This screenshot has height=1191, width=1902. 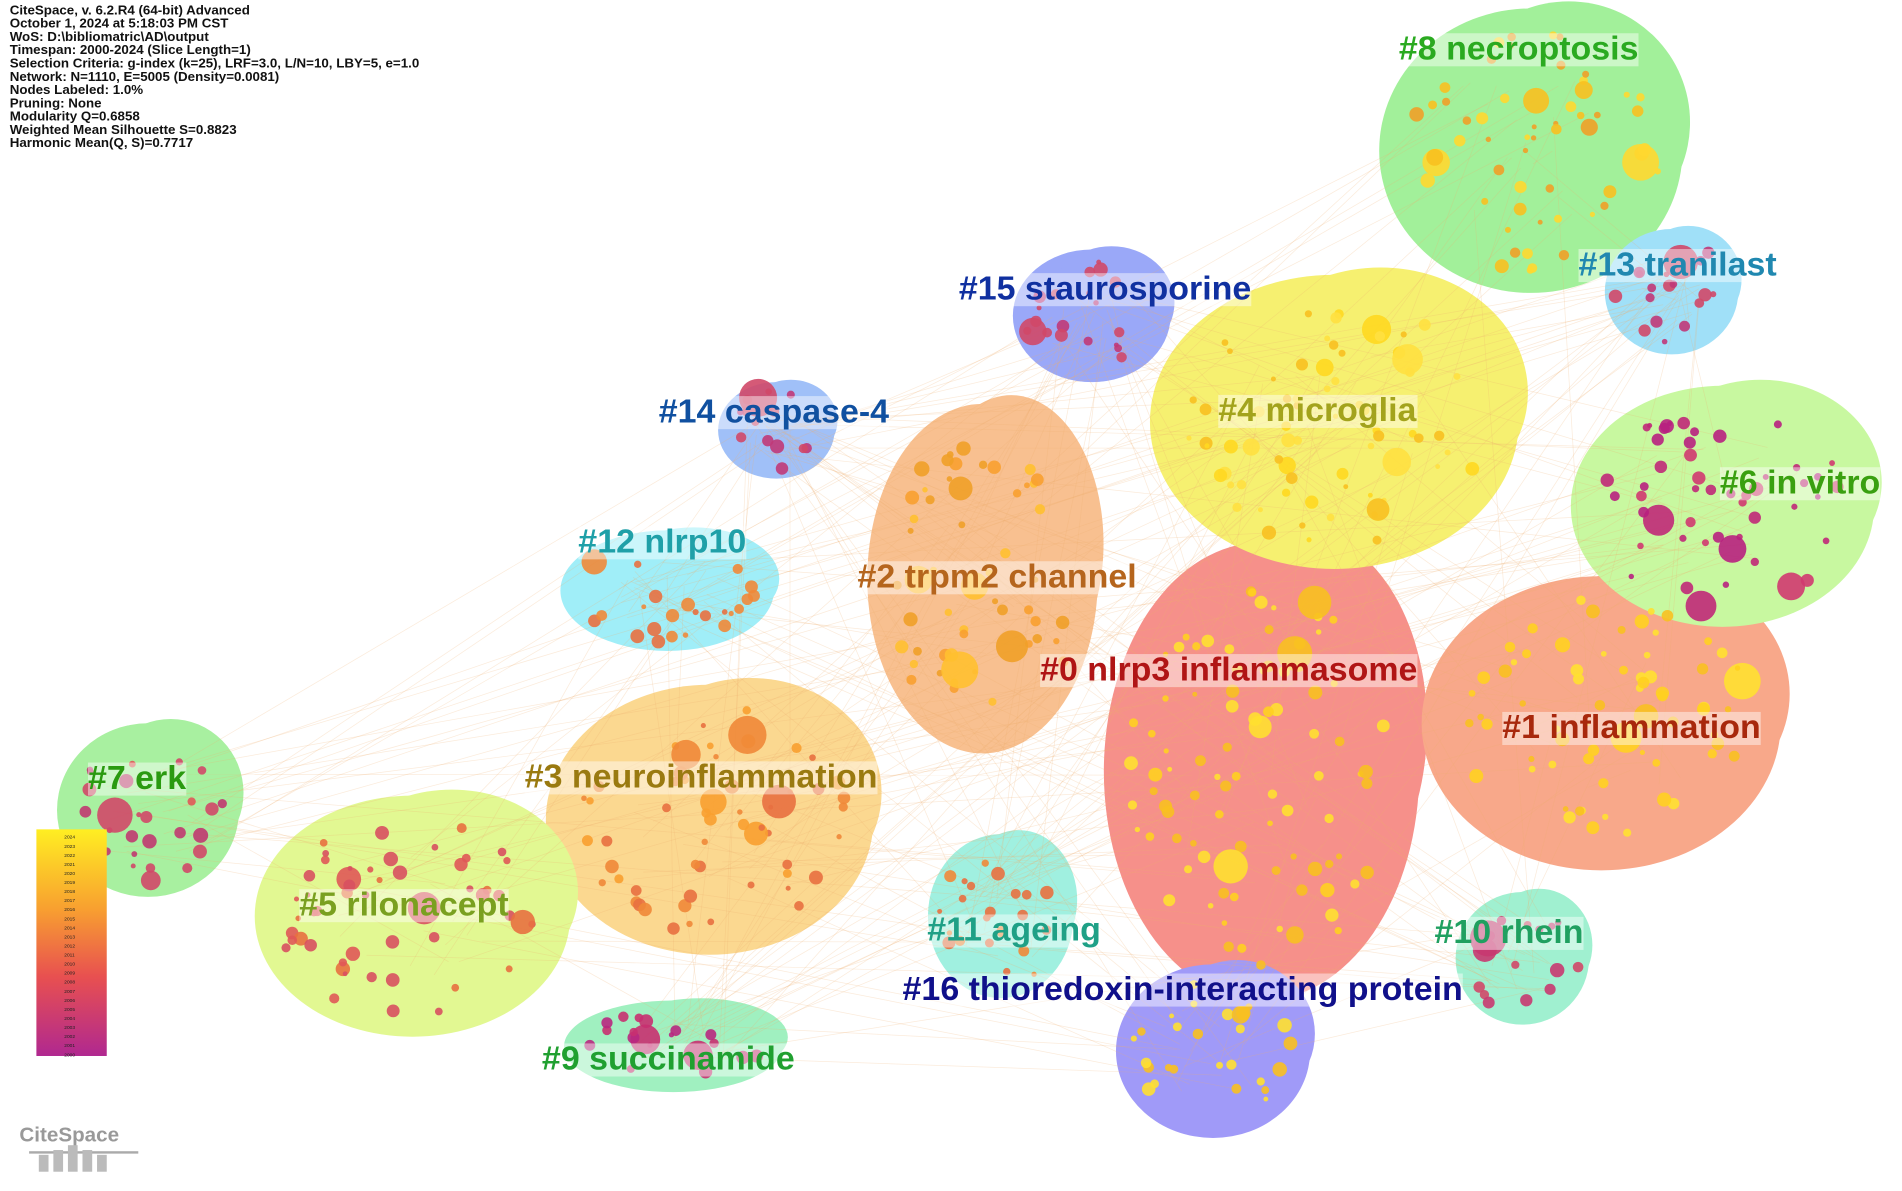 I want to click on cluster-label: #9 succinamide, so click(x=668, y=1059).